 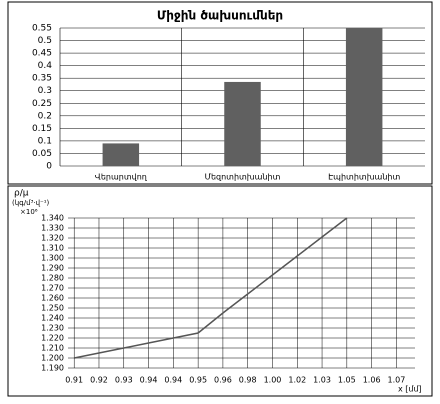 What do you see at coordinates (49, 167) in the screenshot?
I see `y-tick-label: 0` at bounding box center [49, 167].